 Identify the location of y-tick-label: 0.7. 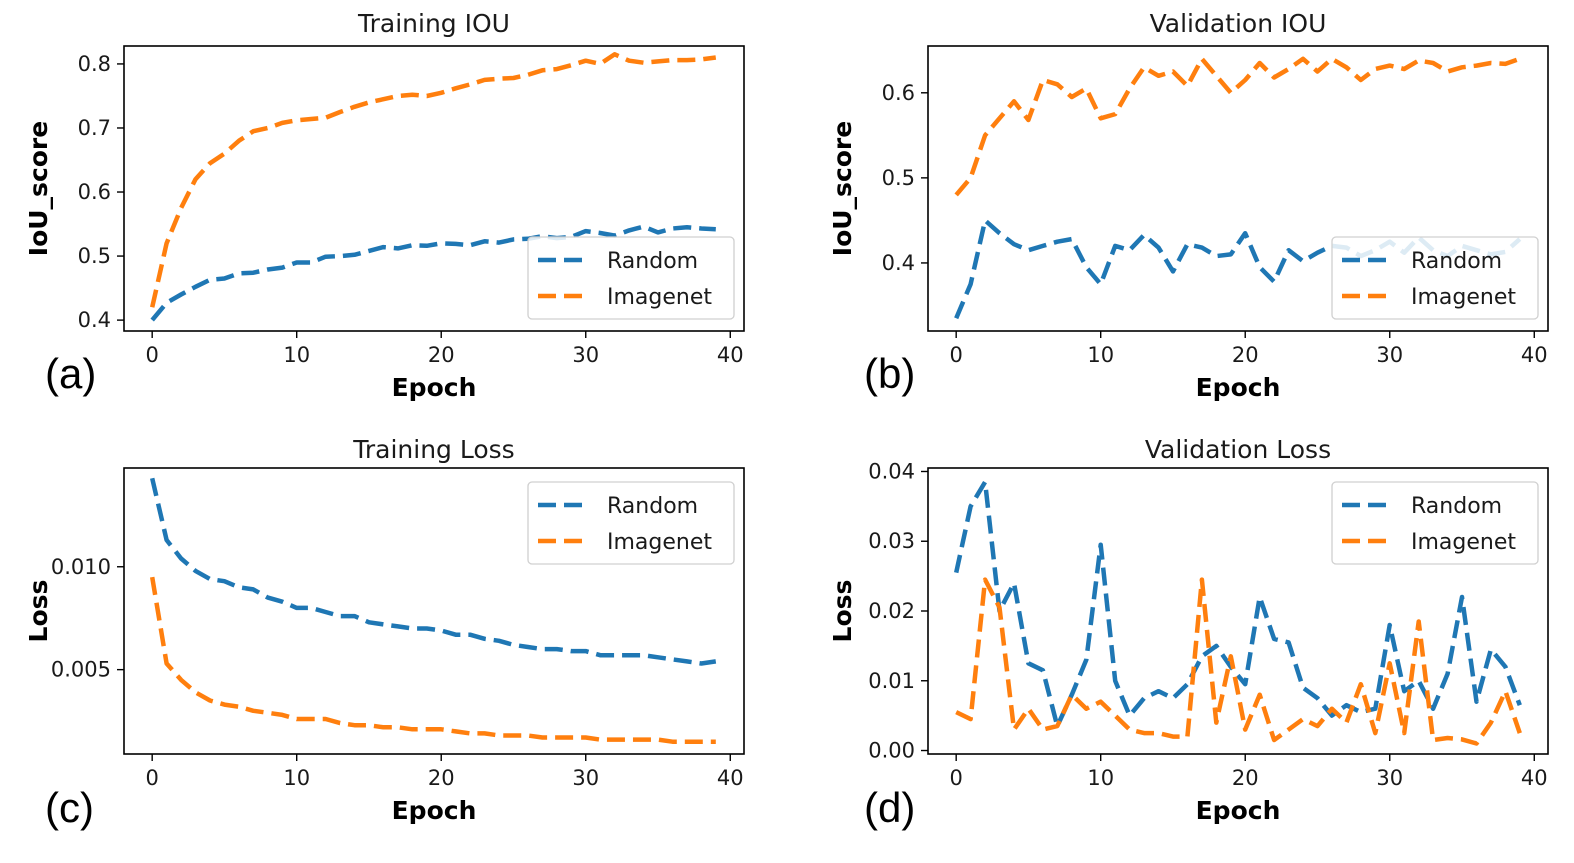
(94, 128).